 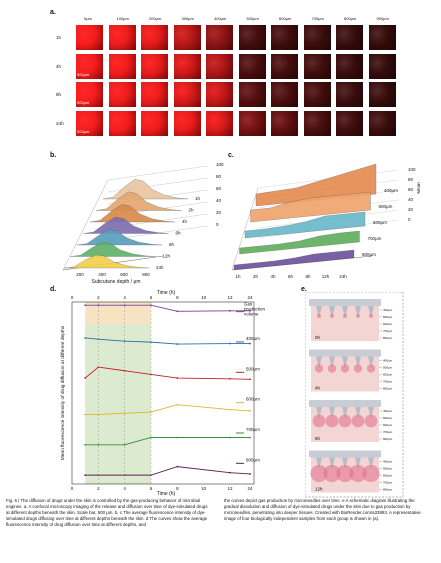 What do you see at coordinates (388, 483) in the screenshot?
I see `depth-tick-label: 700μm` at bounding box center [388, 483].